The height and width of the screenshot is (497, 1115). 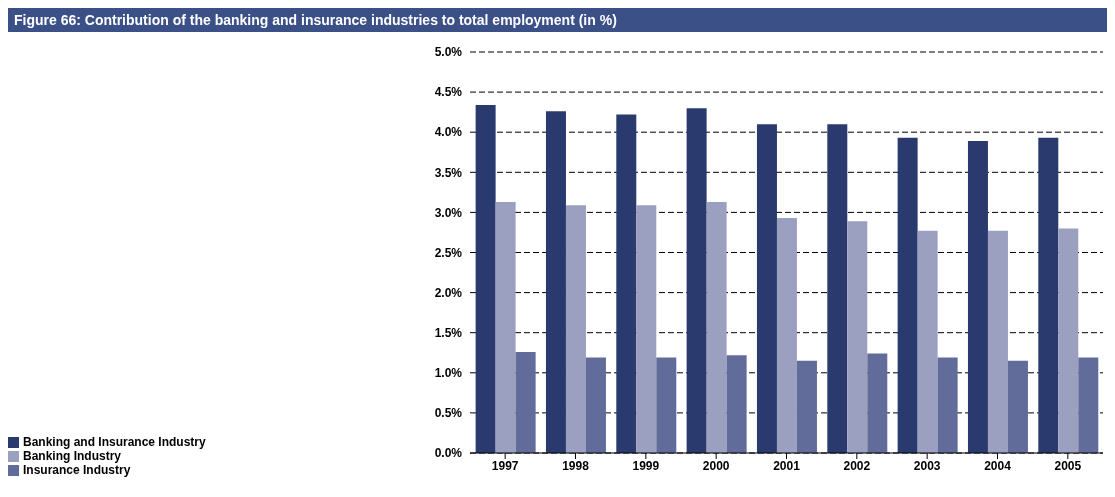 I want to click on y-tick-label: 3.0%, so click(x=448, y=212).